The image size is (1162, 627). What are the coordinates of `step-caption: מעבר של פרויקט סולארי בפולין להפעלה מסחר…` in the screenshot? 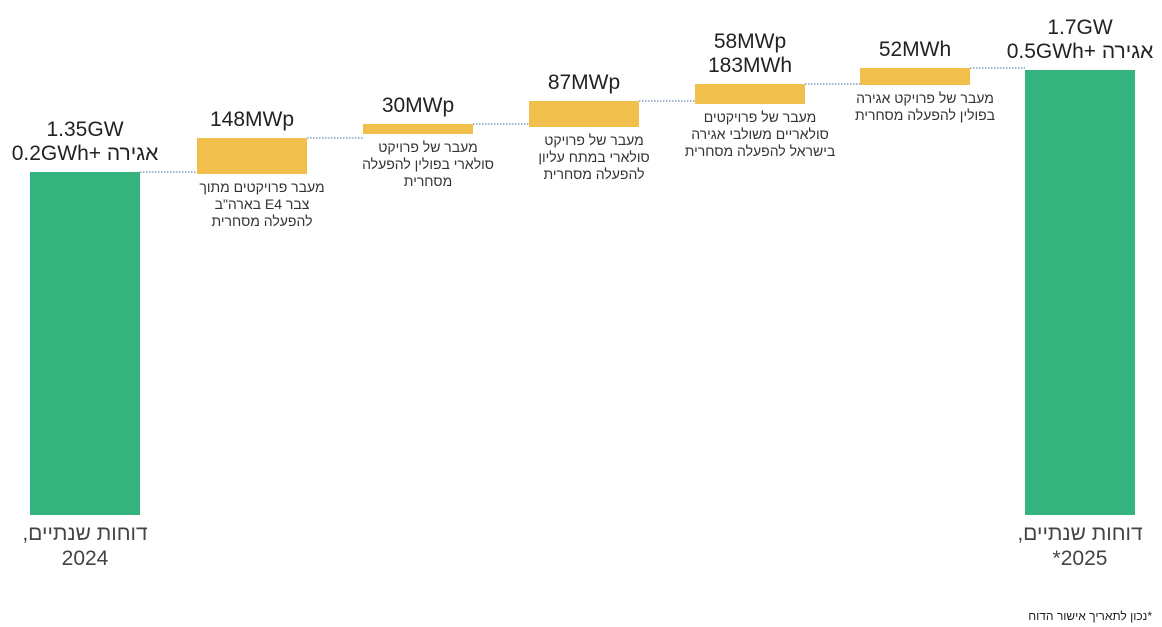 It's located at (428, 164).